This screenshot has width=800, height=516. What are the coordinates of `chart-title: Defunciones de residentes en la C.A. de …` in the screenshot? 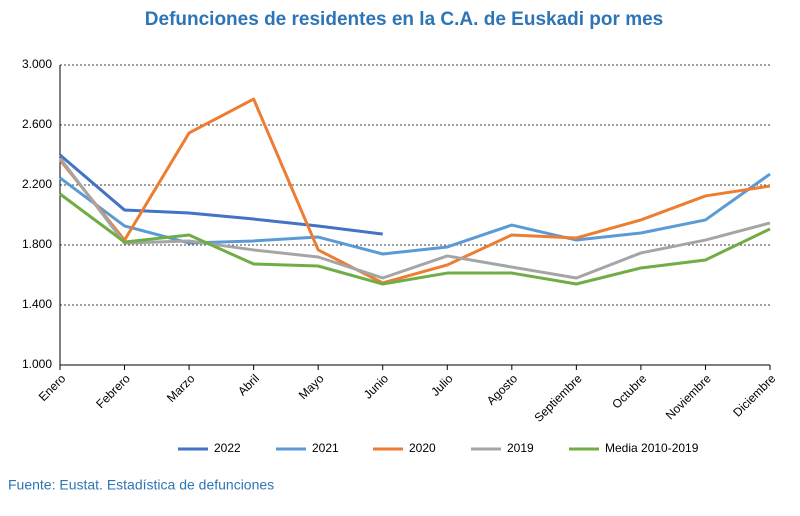 It's located at (404, 19).